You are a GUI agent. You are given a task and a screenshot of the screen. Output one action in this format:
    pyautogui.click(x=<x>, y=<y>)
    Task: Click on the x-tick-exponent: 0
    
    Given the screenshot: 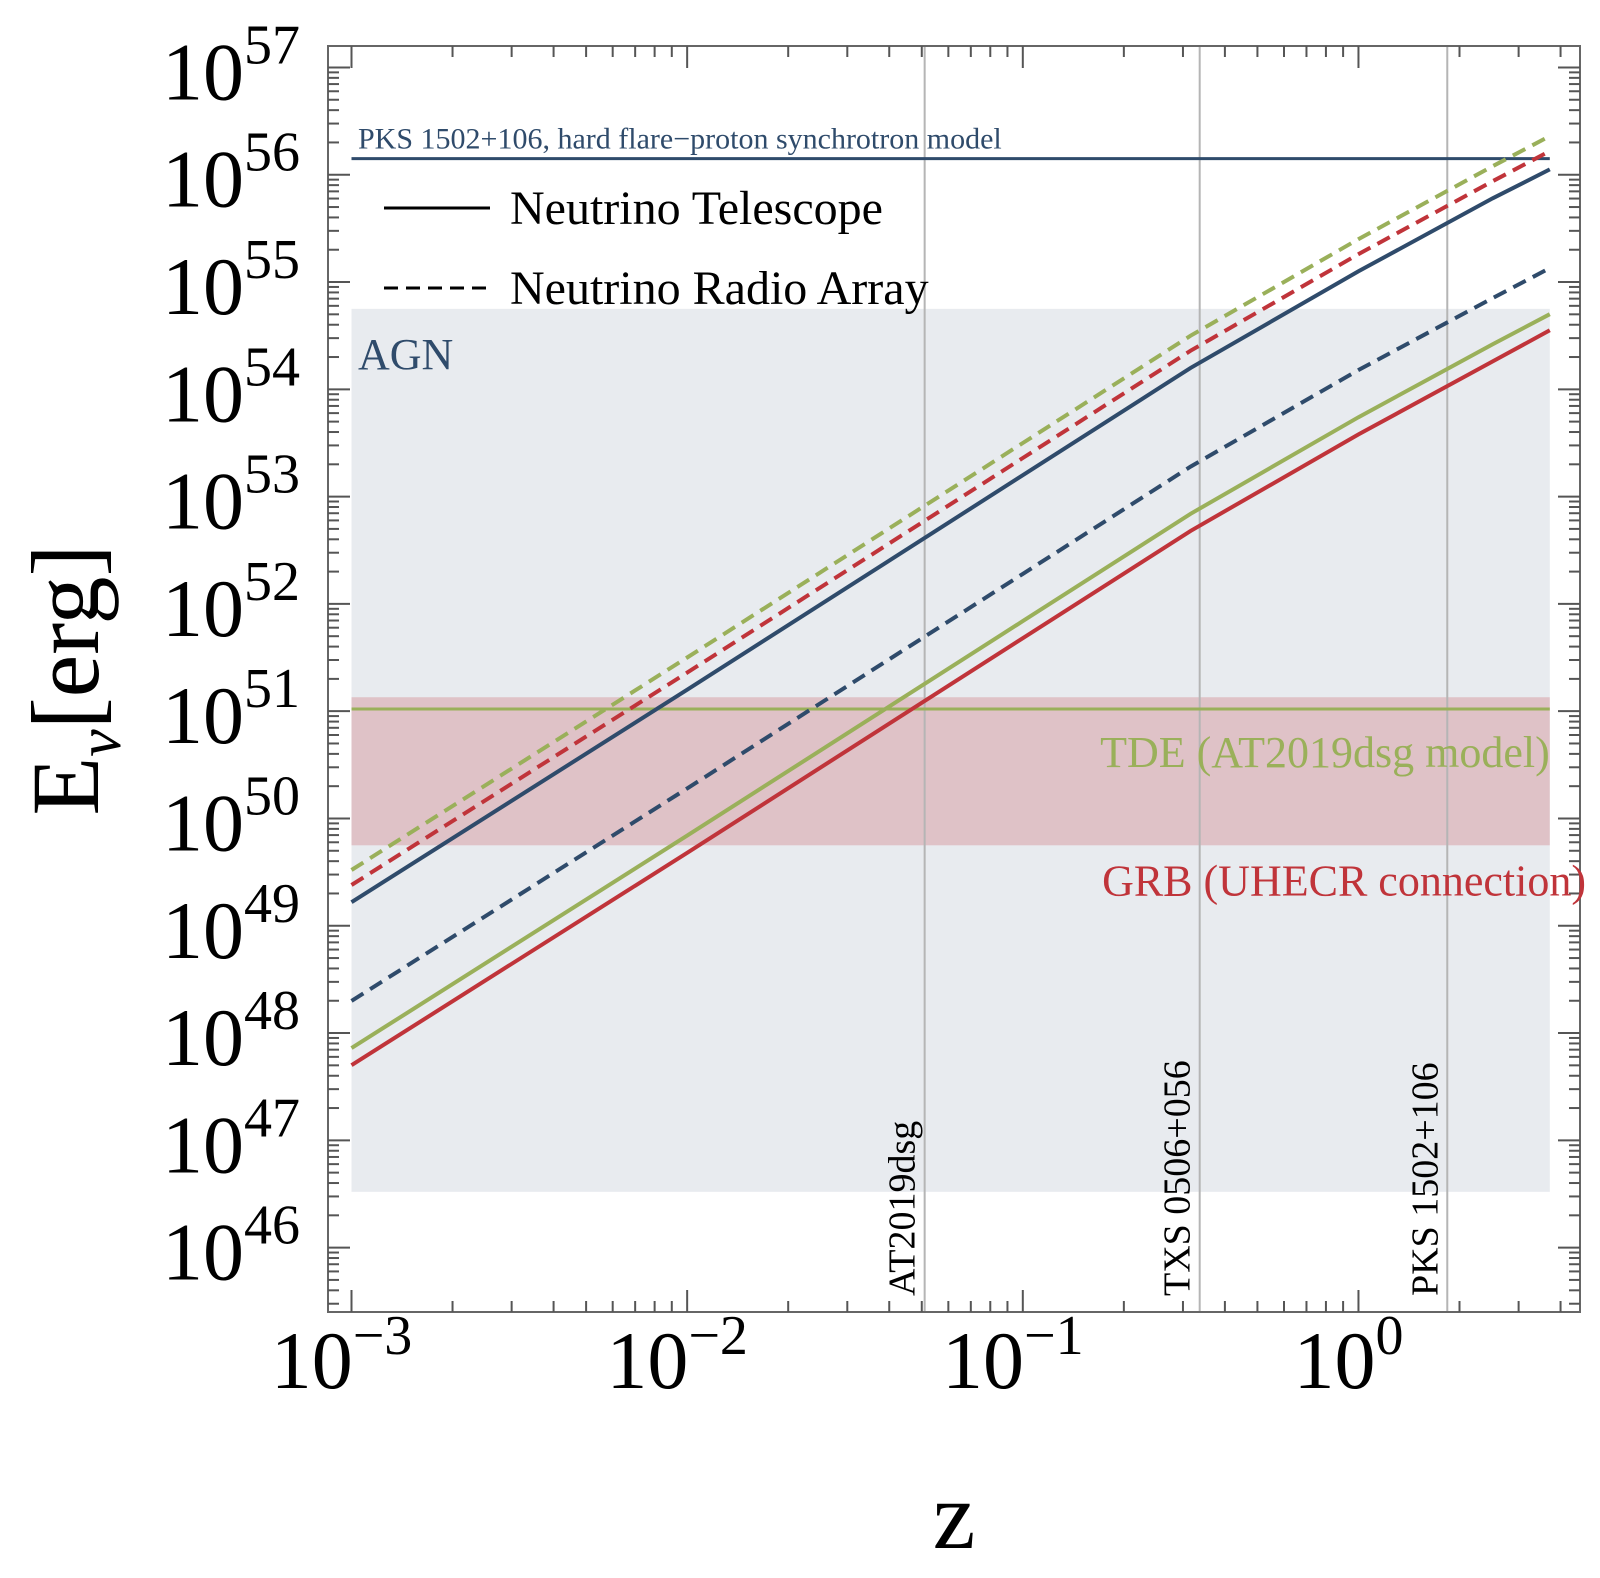 What is the action you would take?
    pyautogui.click(x=1389, y=1336)
    